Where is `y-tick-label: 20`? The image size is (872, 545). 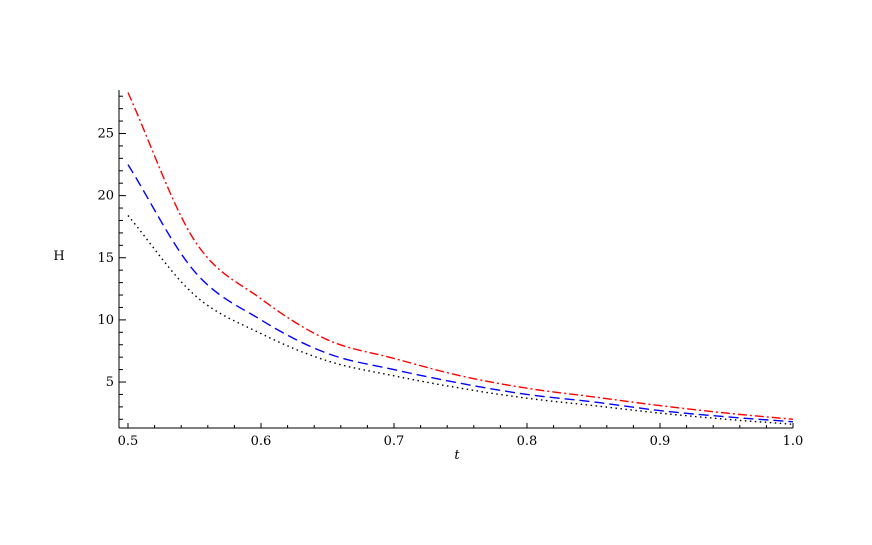 y-tick-label: 20 is located at coordinates (105, 196).